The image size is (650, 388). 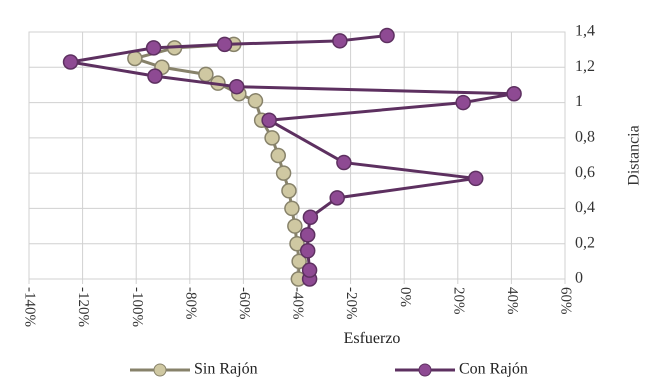 I want to click on x-tick-label: -100%, so click(x=136, y=307).